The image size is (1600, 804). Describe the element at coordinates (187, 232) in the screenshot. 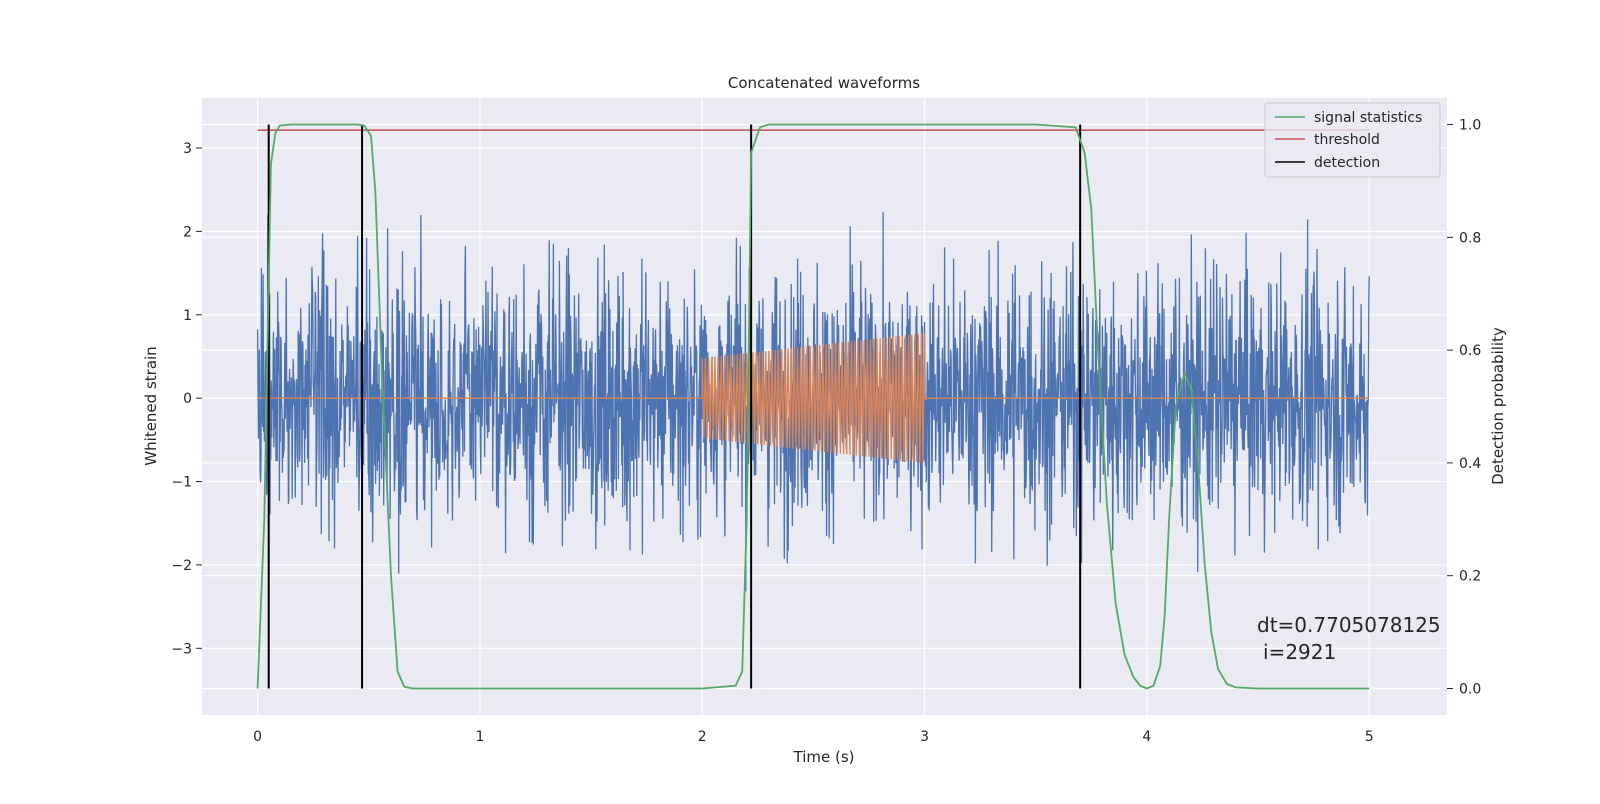

I see `y-tick-label: 2` at that location.